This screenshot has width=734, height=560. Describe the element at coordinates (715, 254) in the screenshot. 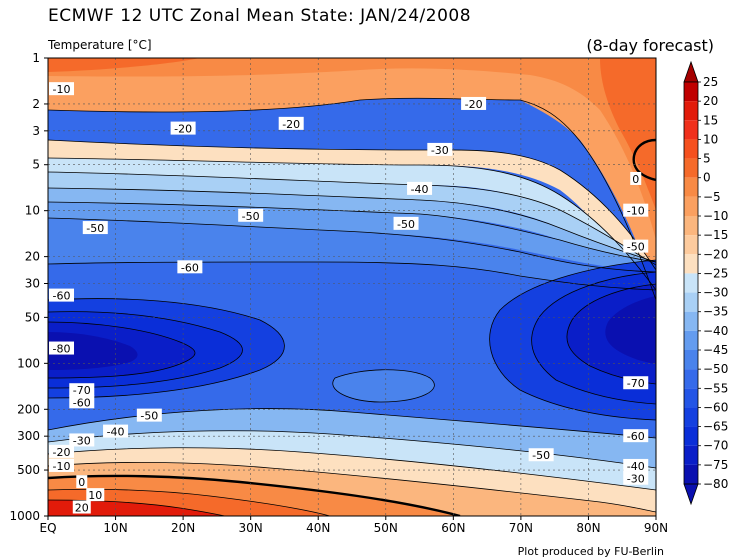

I see `colorbar-label: −20` at that location.